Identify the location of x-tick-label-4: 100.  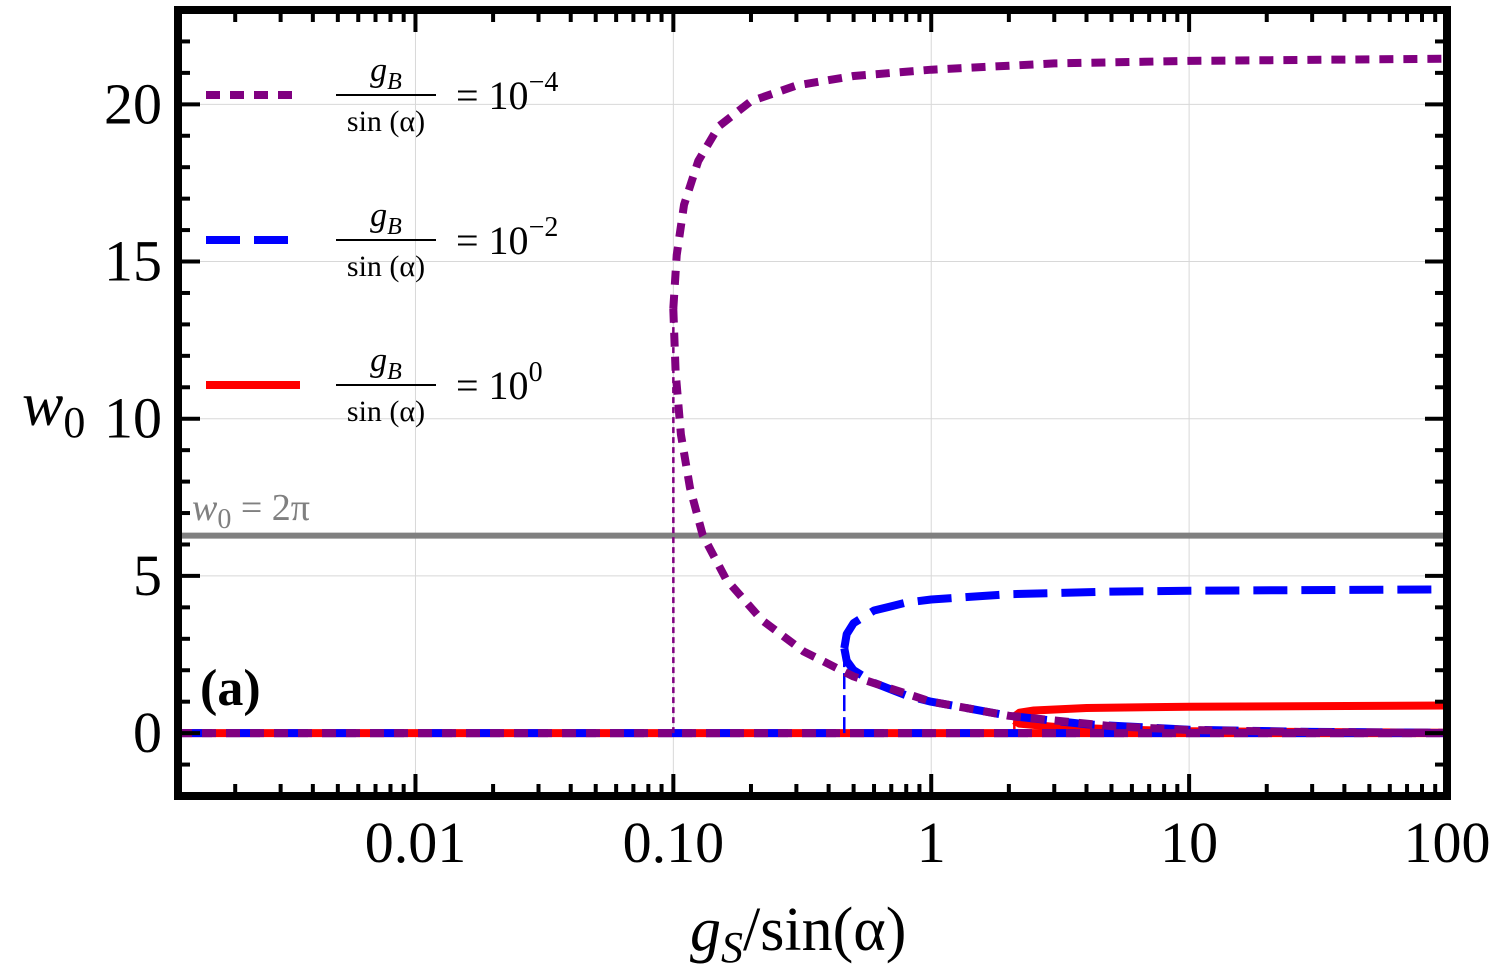
(1447, 842).